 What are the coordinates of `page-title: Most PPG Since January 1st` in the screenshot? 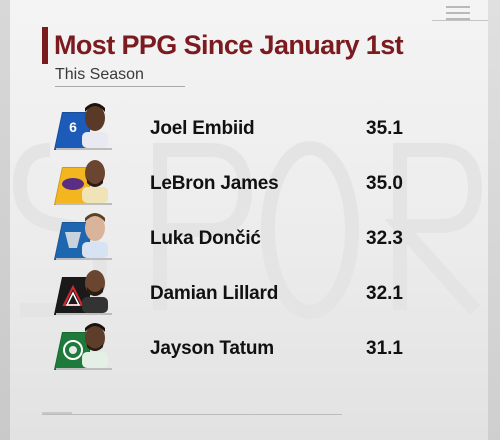 It's located at (229, 45).